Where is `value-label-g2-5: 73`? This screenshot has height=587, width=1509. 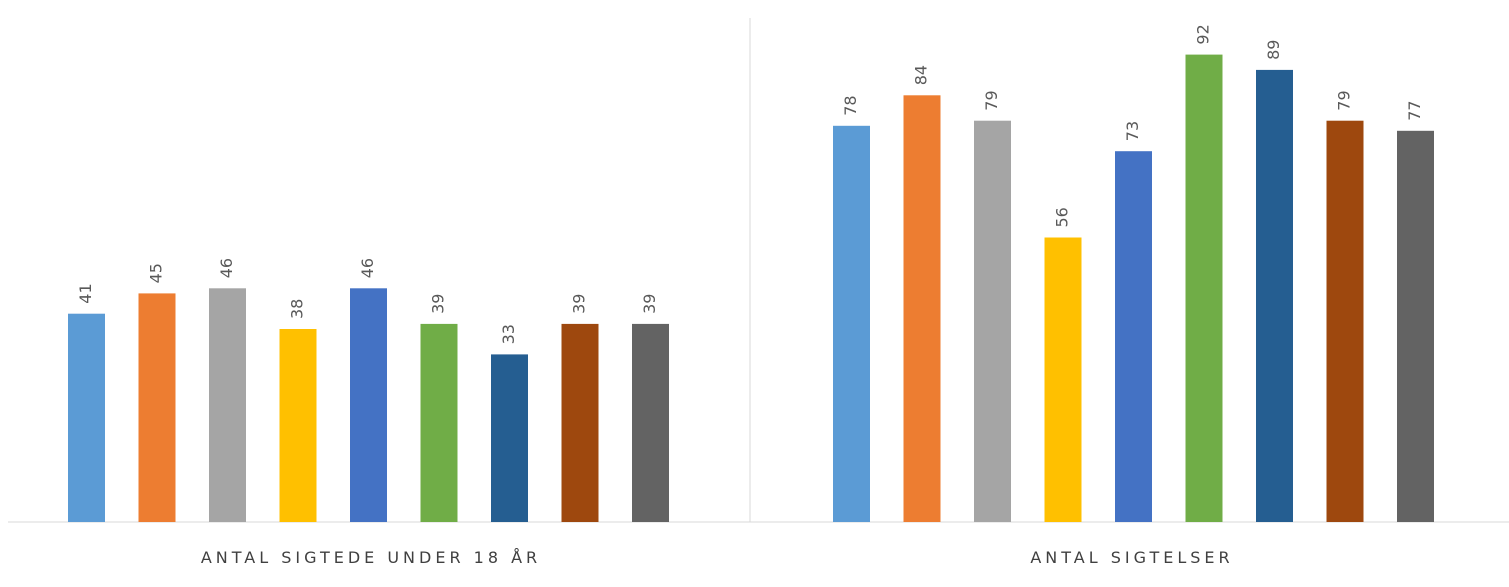 value-label-g2-5: 73 is located at coordinates (1132, 131).